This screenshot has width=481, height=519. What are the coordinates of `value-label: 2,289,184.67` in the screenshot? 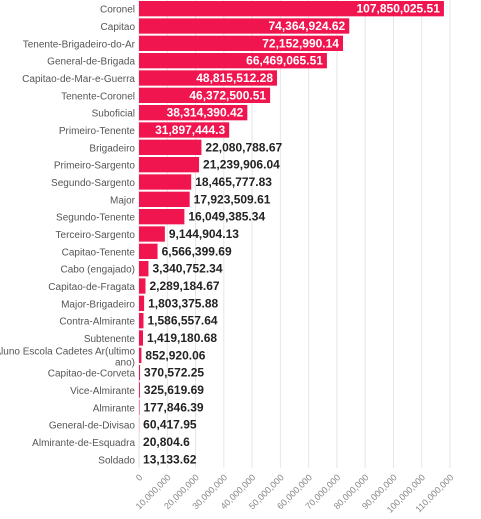 It's located at (184, 286).